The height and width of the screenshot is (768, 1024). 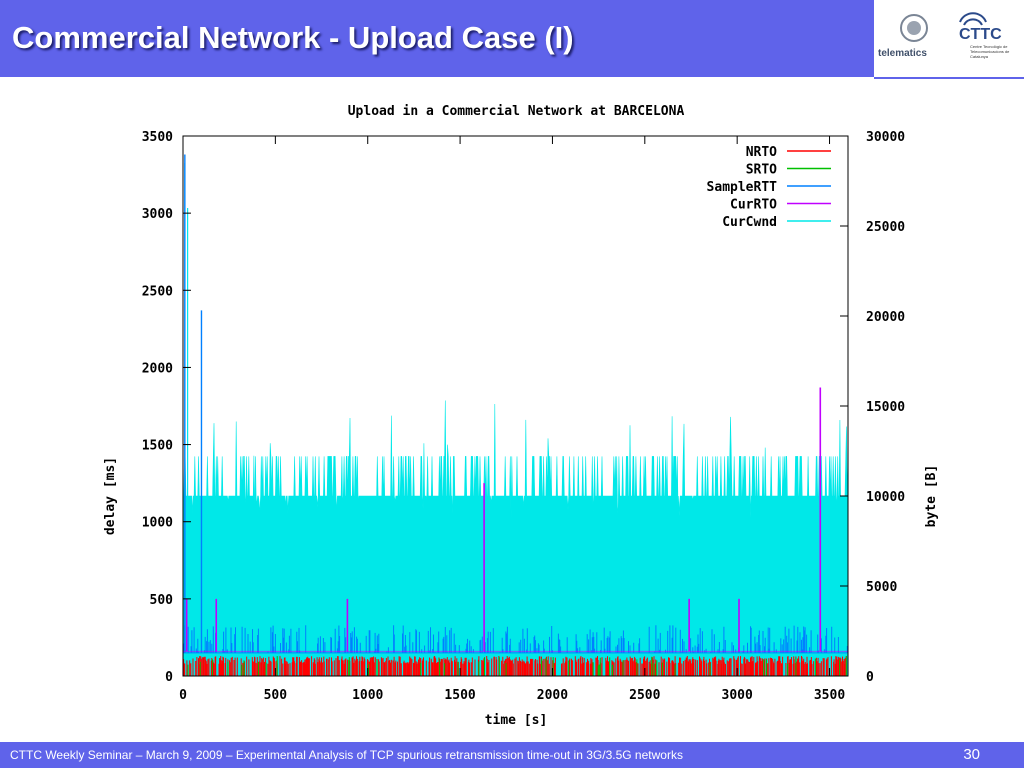 I want to click on telematics-seal-core-icon, so click(x=914, y=28).